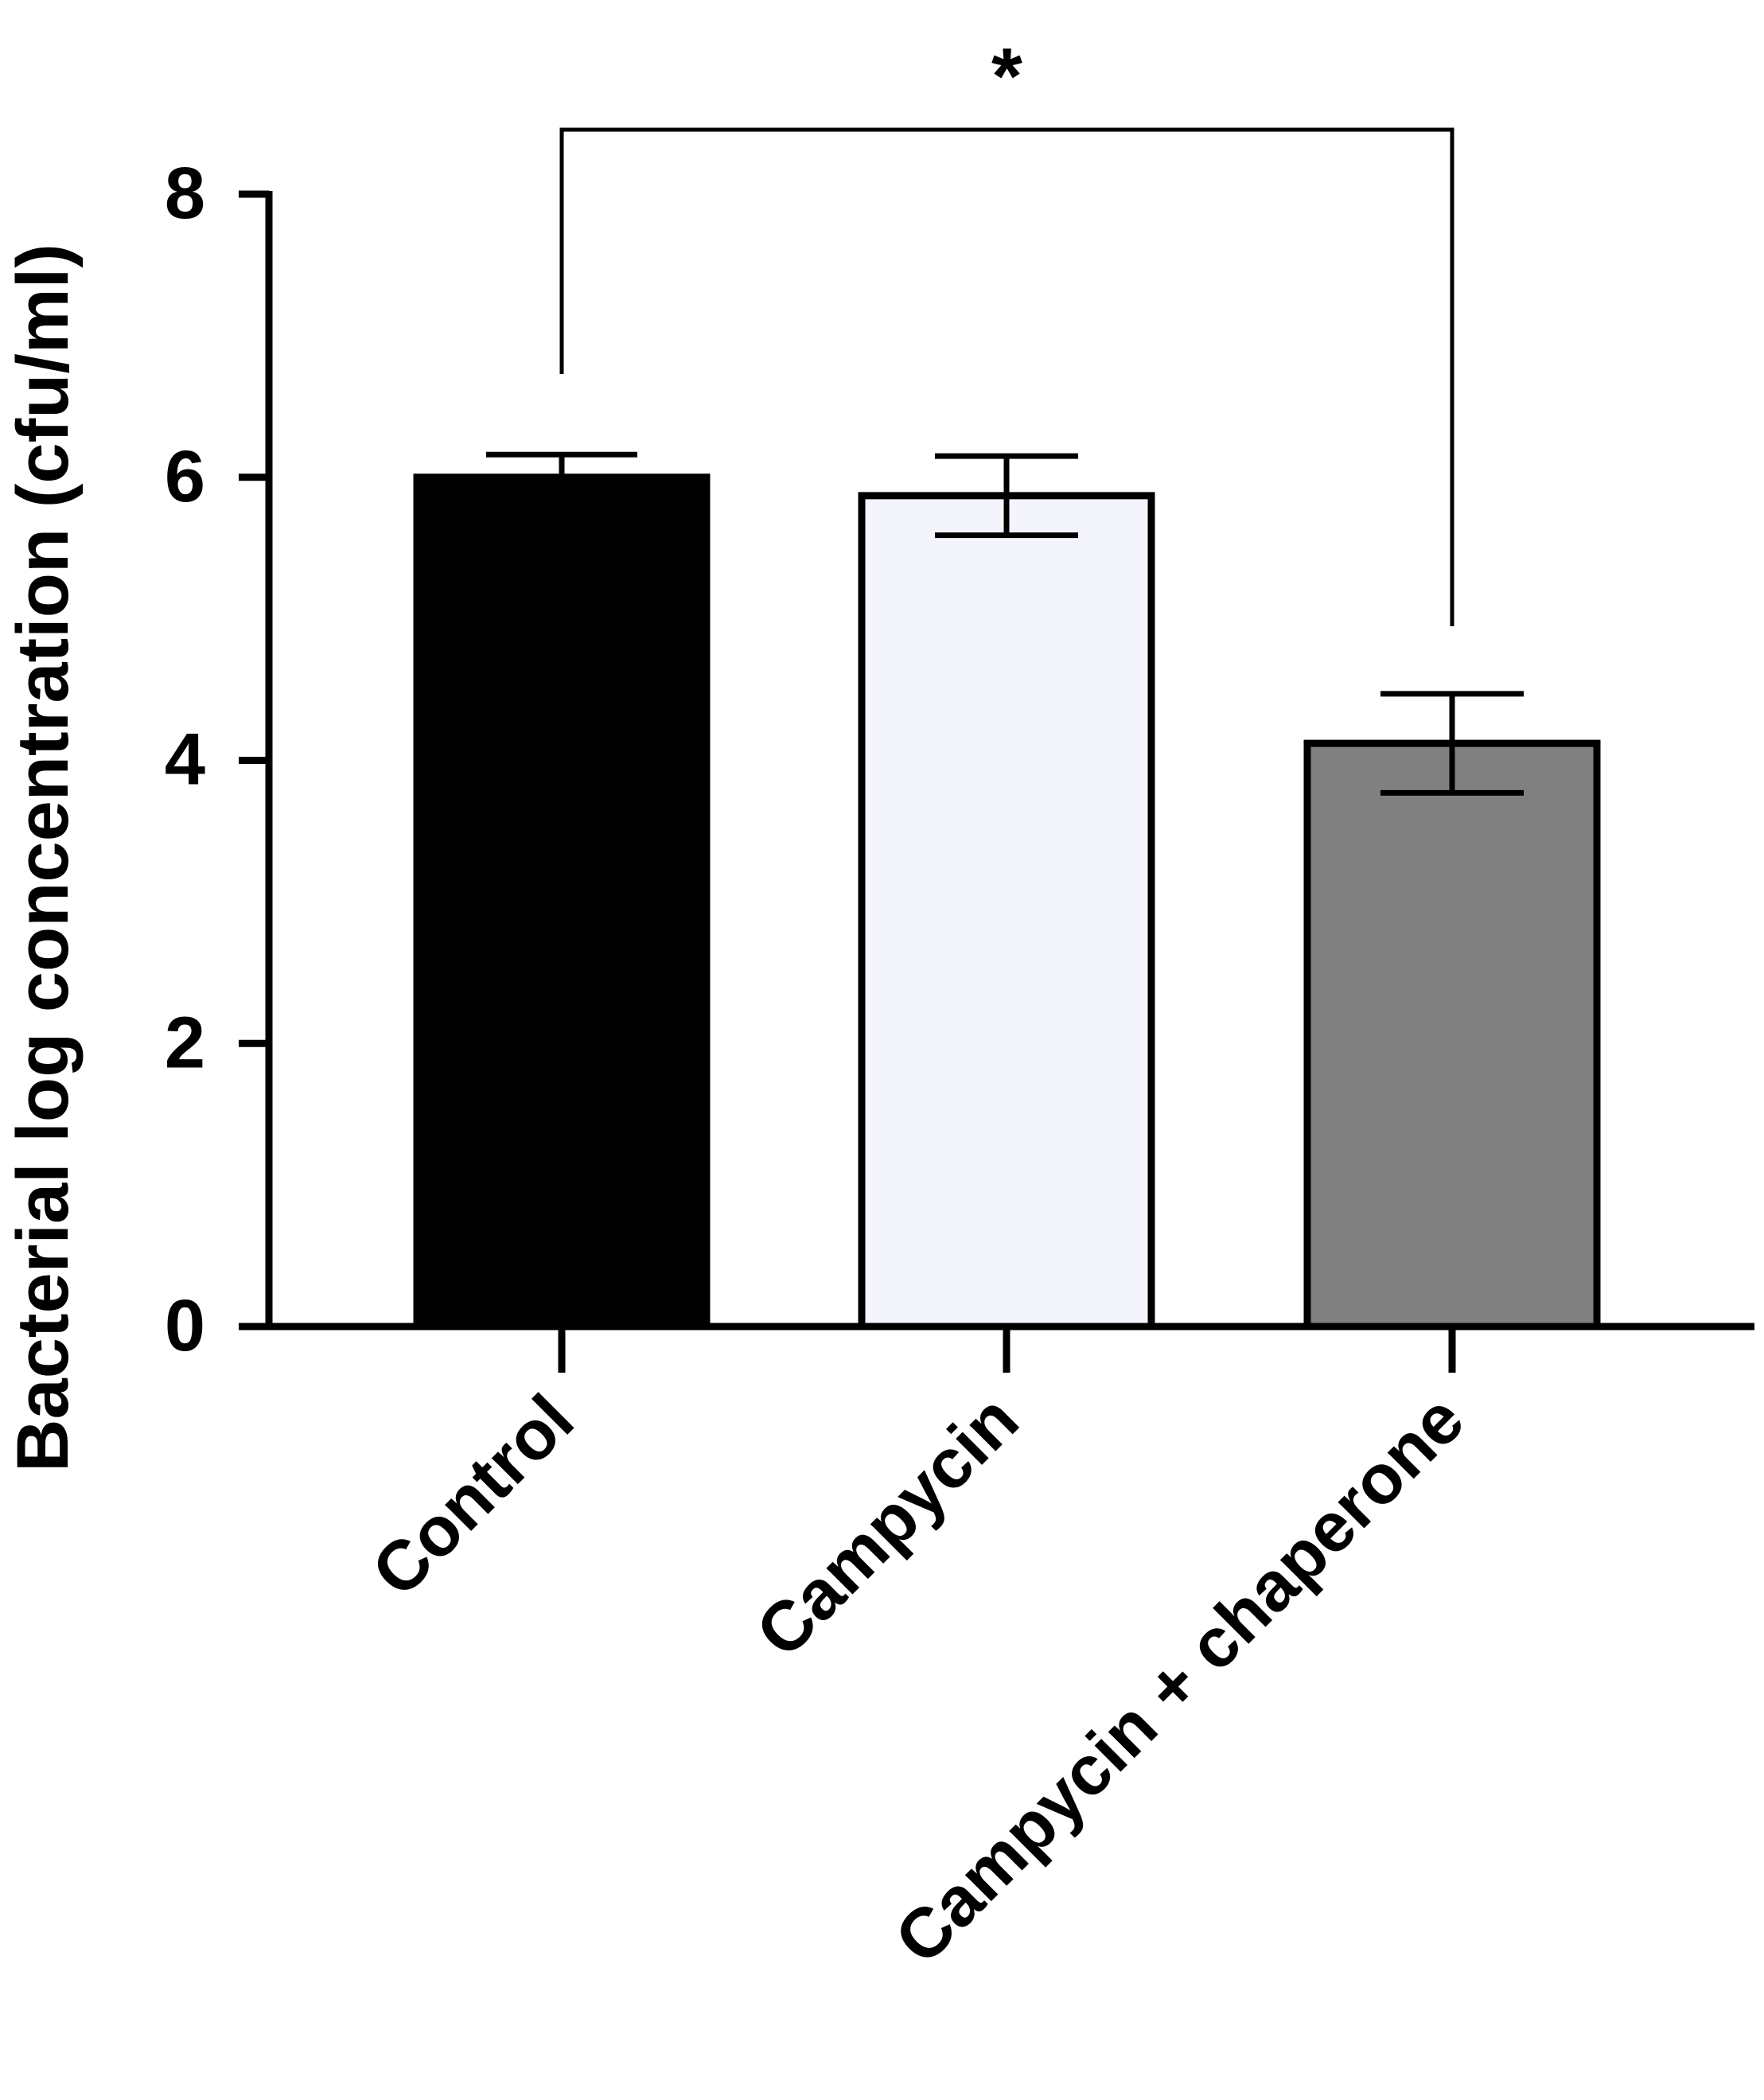  I want to click on y-tick-label: 0, so click(185, 1325).